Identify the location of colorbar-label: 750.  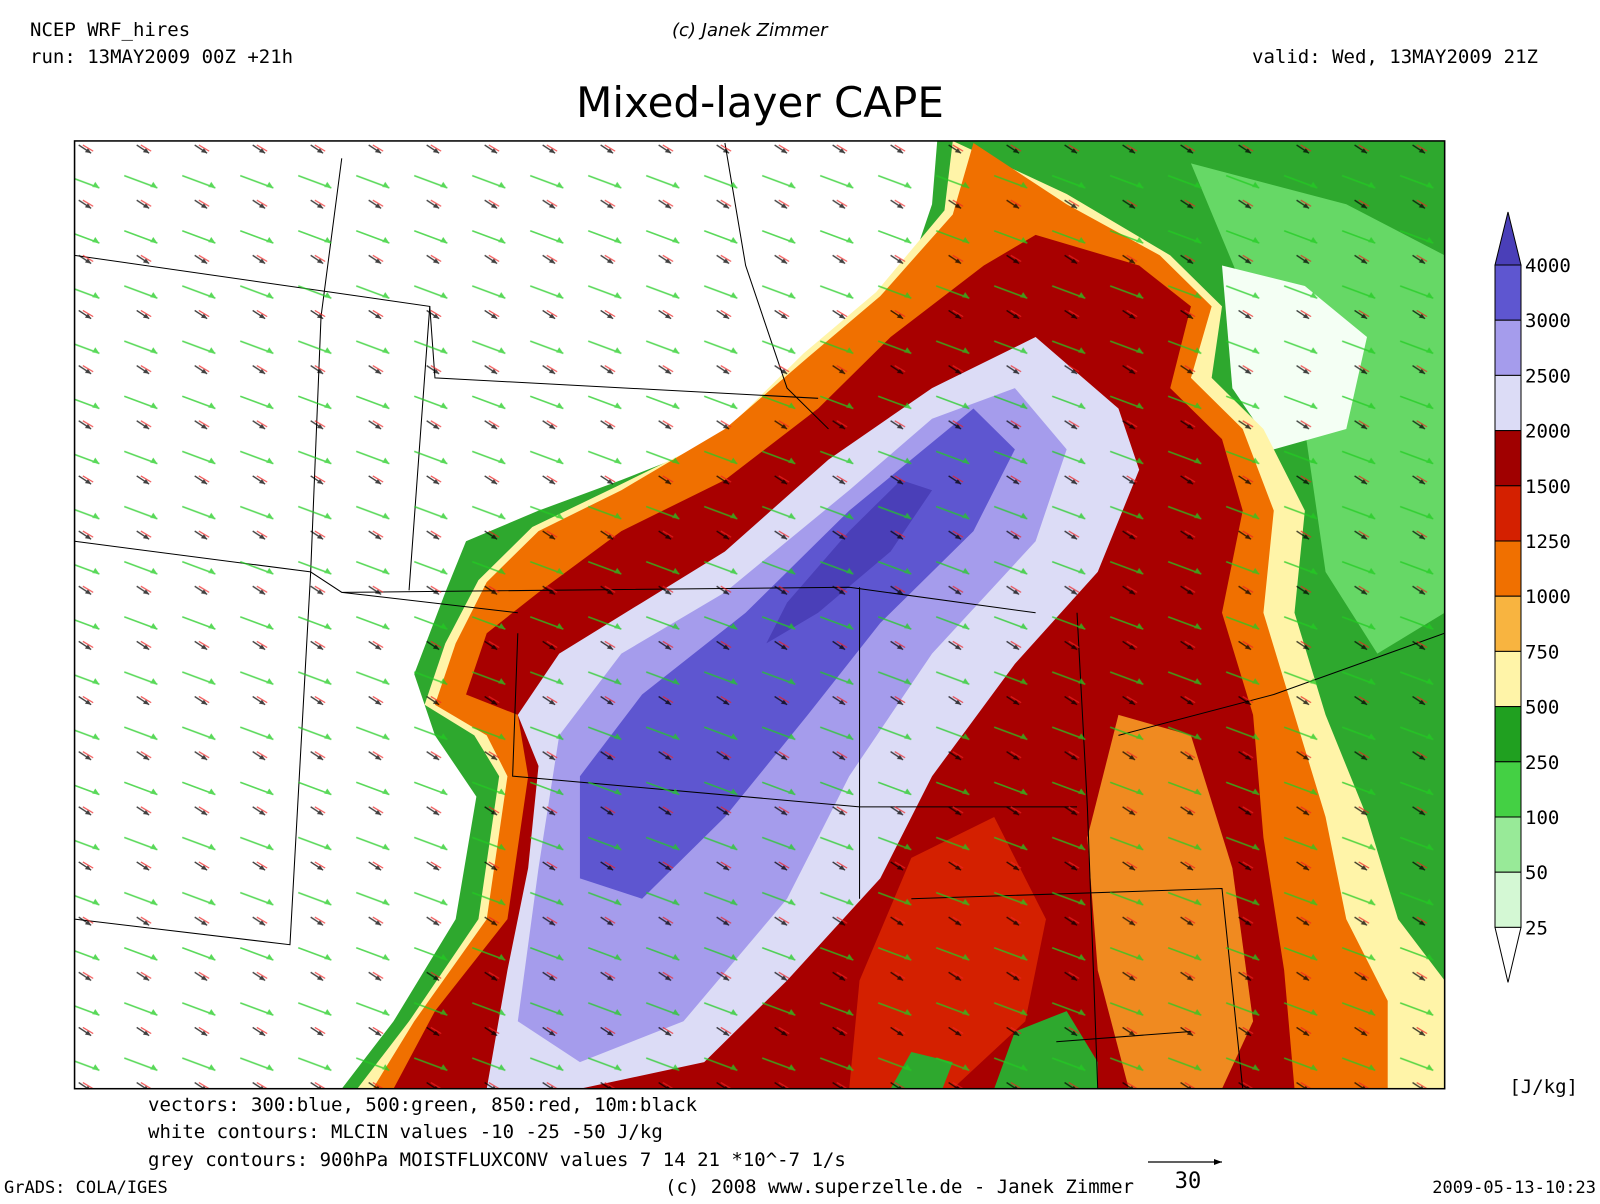
(1542, 652).